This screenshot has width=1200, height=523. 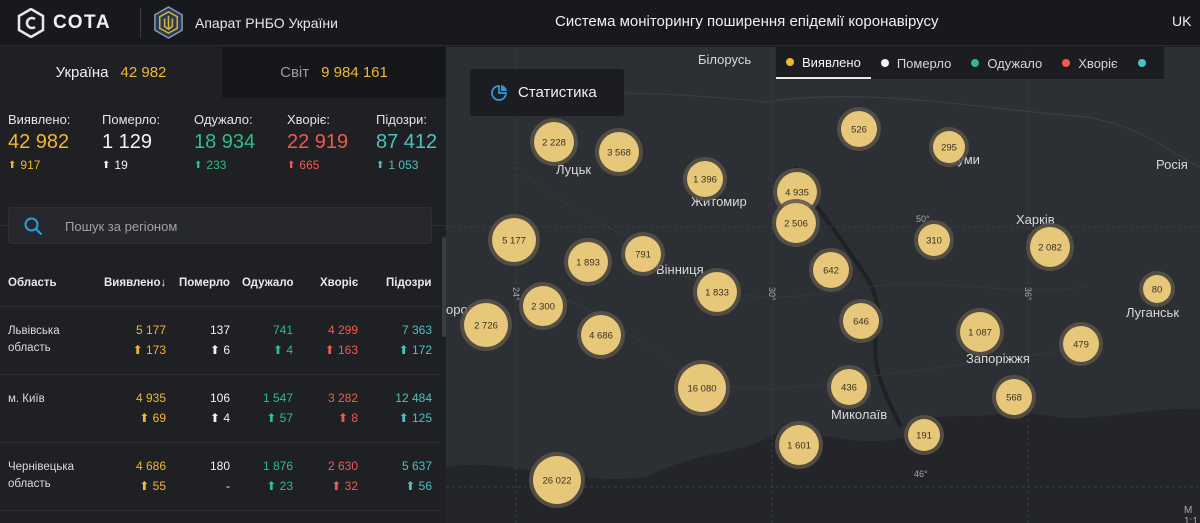 I want to click on col-suspected: Підозри, so click(x=409, y=283).